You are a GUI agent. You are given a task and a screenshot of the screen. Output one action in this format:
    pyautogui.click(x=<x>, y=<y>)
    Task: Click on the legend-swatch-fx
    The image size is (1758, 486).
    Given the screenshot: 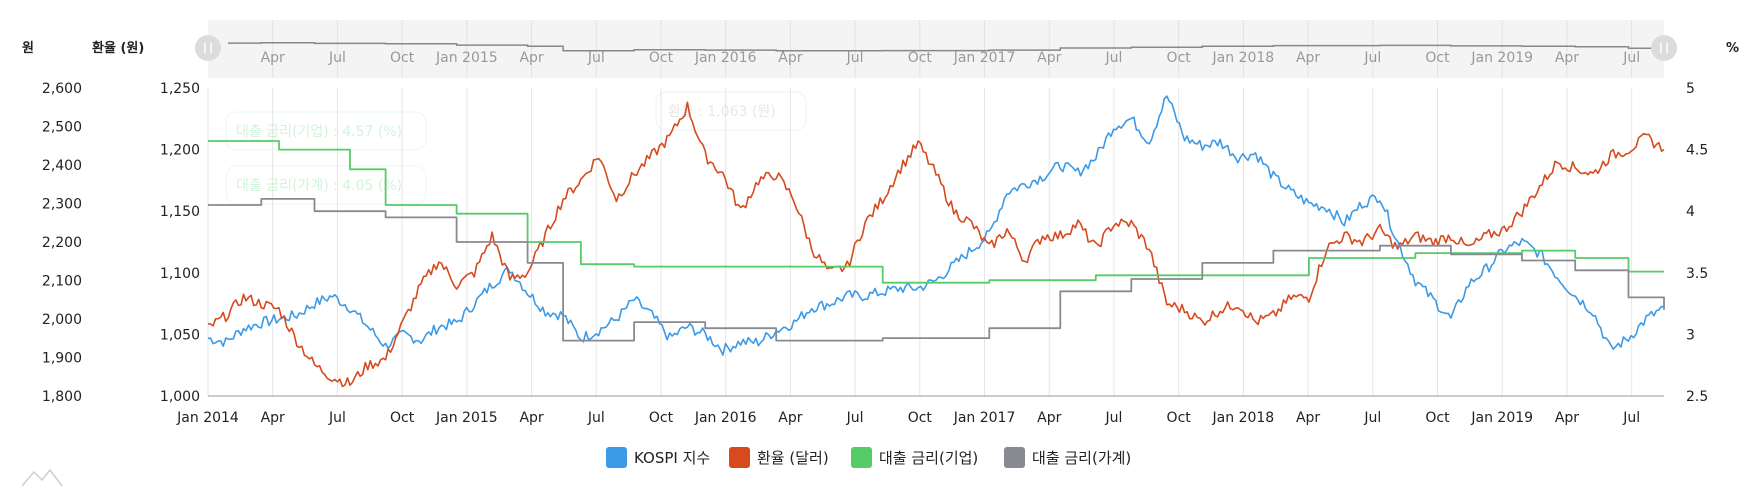 What is the action you would take?
    pyautogui.click(x=739, y=457)
    